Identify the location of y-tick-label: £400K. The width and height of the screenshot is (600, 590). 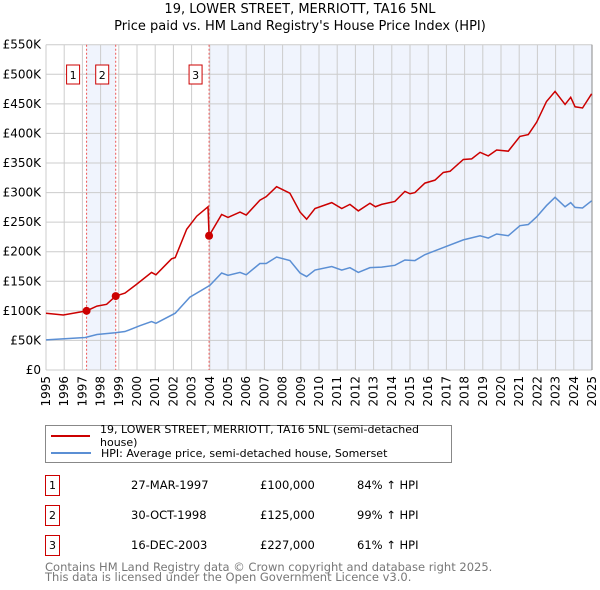
(23, 133).